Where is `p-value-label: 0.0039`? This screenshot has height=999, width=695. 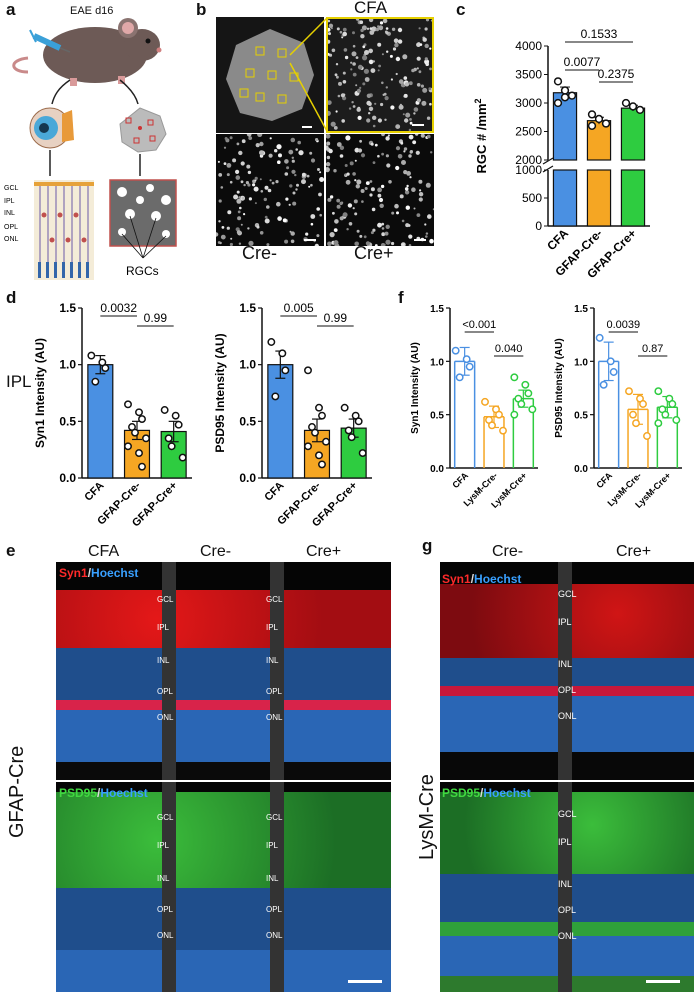 p-value-label: 0.0039 is located at coordinates (624, 325).